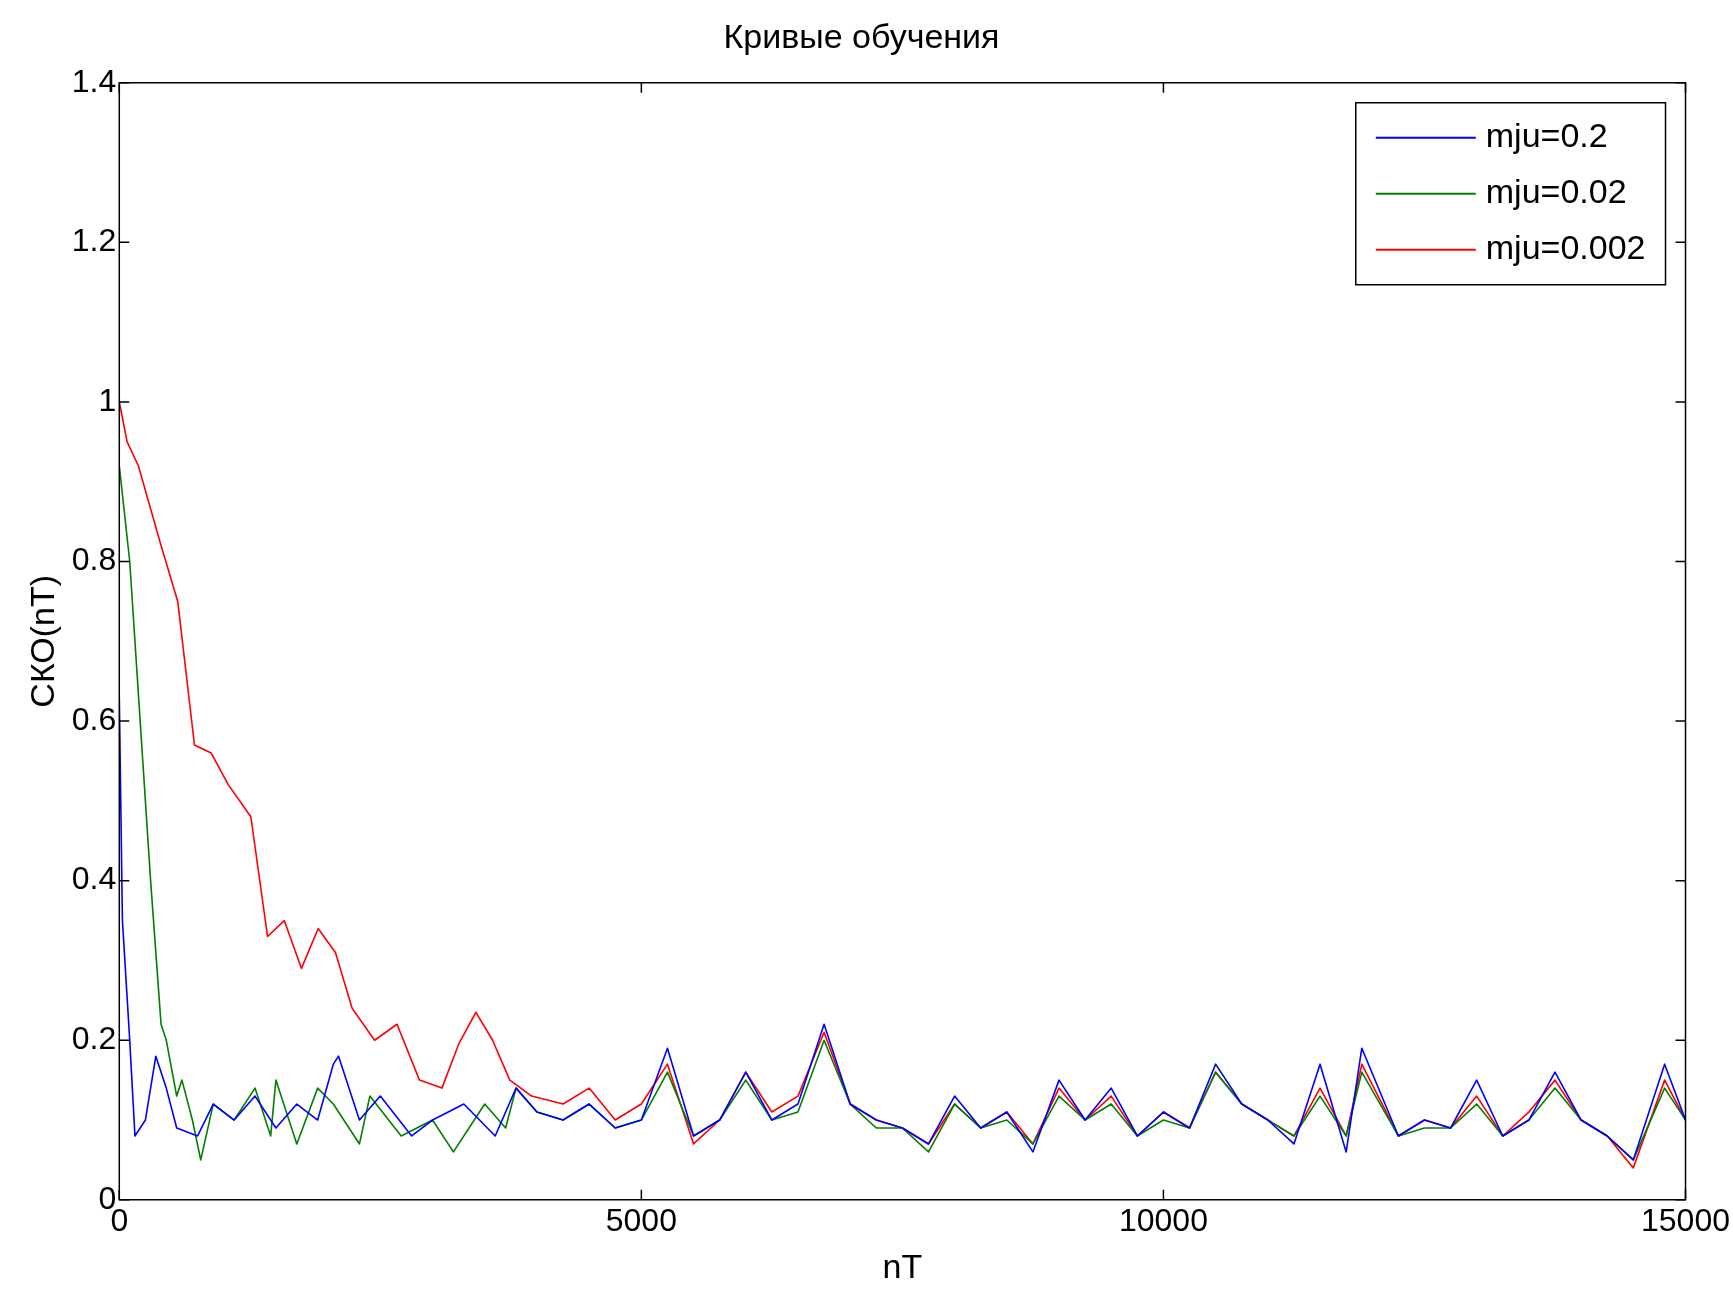 Image resolution: width=1733 pixels, height=1303 pixels. Describe the element at coordinates (641, 1219) in the screenshot. I see `x-tick-label: 5000` at that location.